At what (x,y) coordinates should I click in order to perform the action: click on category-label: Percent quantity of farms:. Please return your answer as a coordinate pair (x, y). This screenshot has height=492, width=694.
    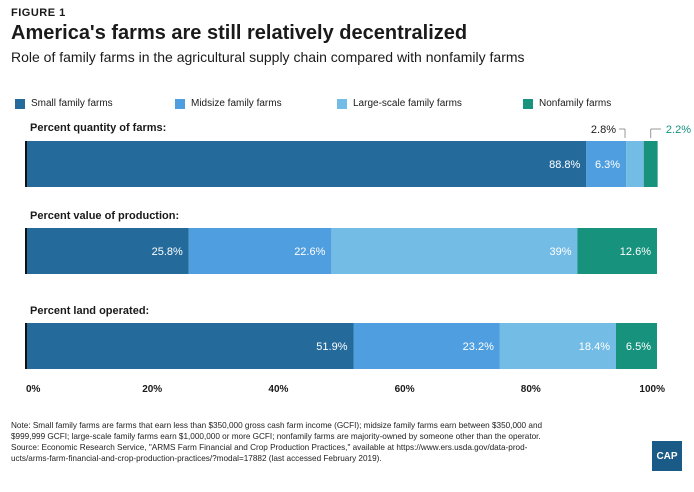
    Looking at the image, I should click on (98, 128).